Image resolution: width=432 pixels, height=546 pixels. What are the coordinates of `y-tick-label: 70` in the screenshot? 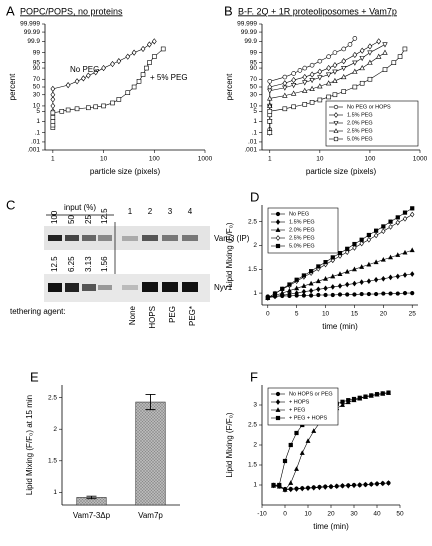 It's located at (254, 79).